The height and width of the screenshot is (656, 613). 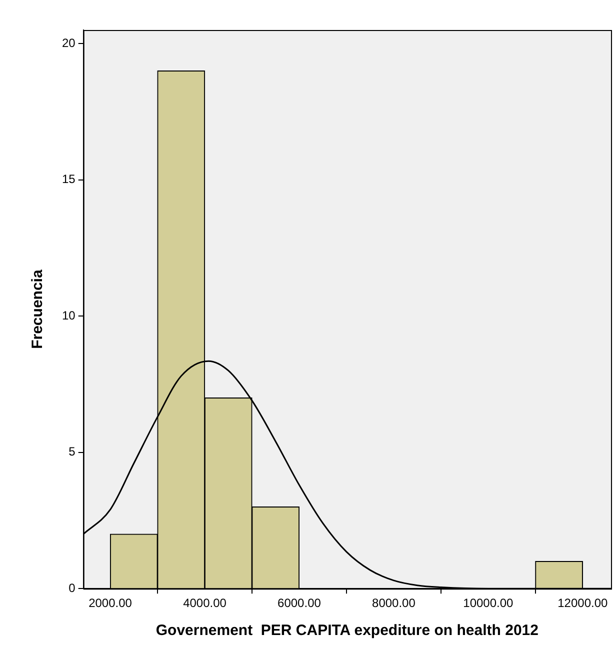 I want to click on x-tick-label: 6000.00, so click(x=300, y=603).